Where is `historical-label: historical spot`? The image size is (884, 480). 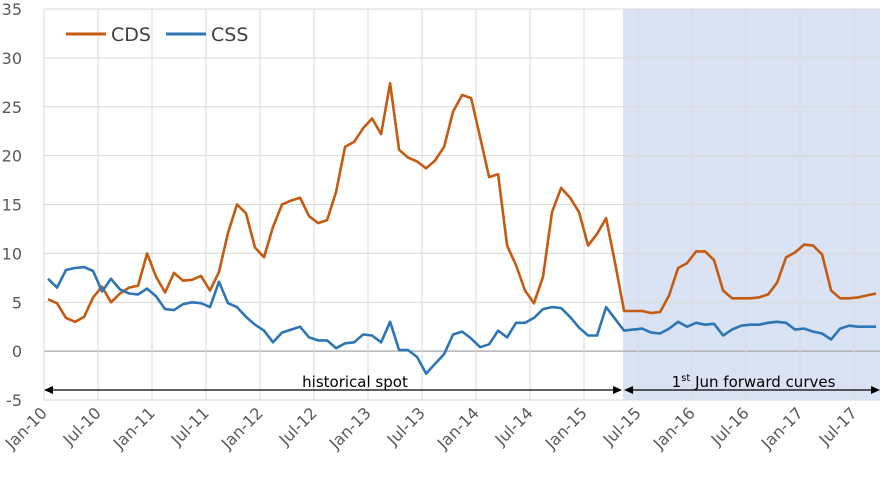 historical-label: historical spot is located at coordinates (355, 382).